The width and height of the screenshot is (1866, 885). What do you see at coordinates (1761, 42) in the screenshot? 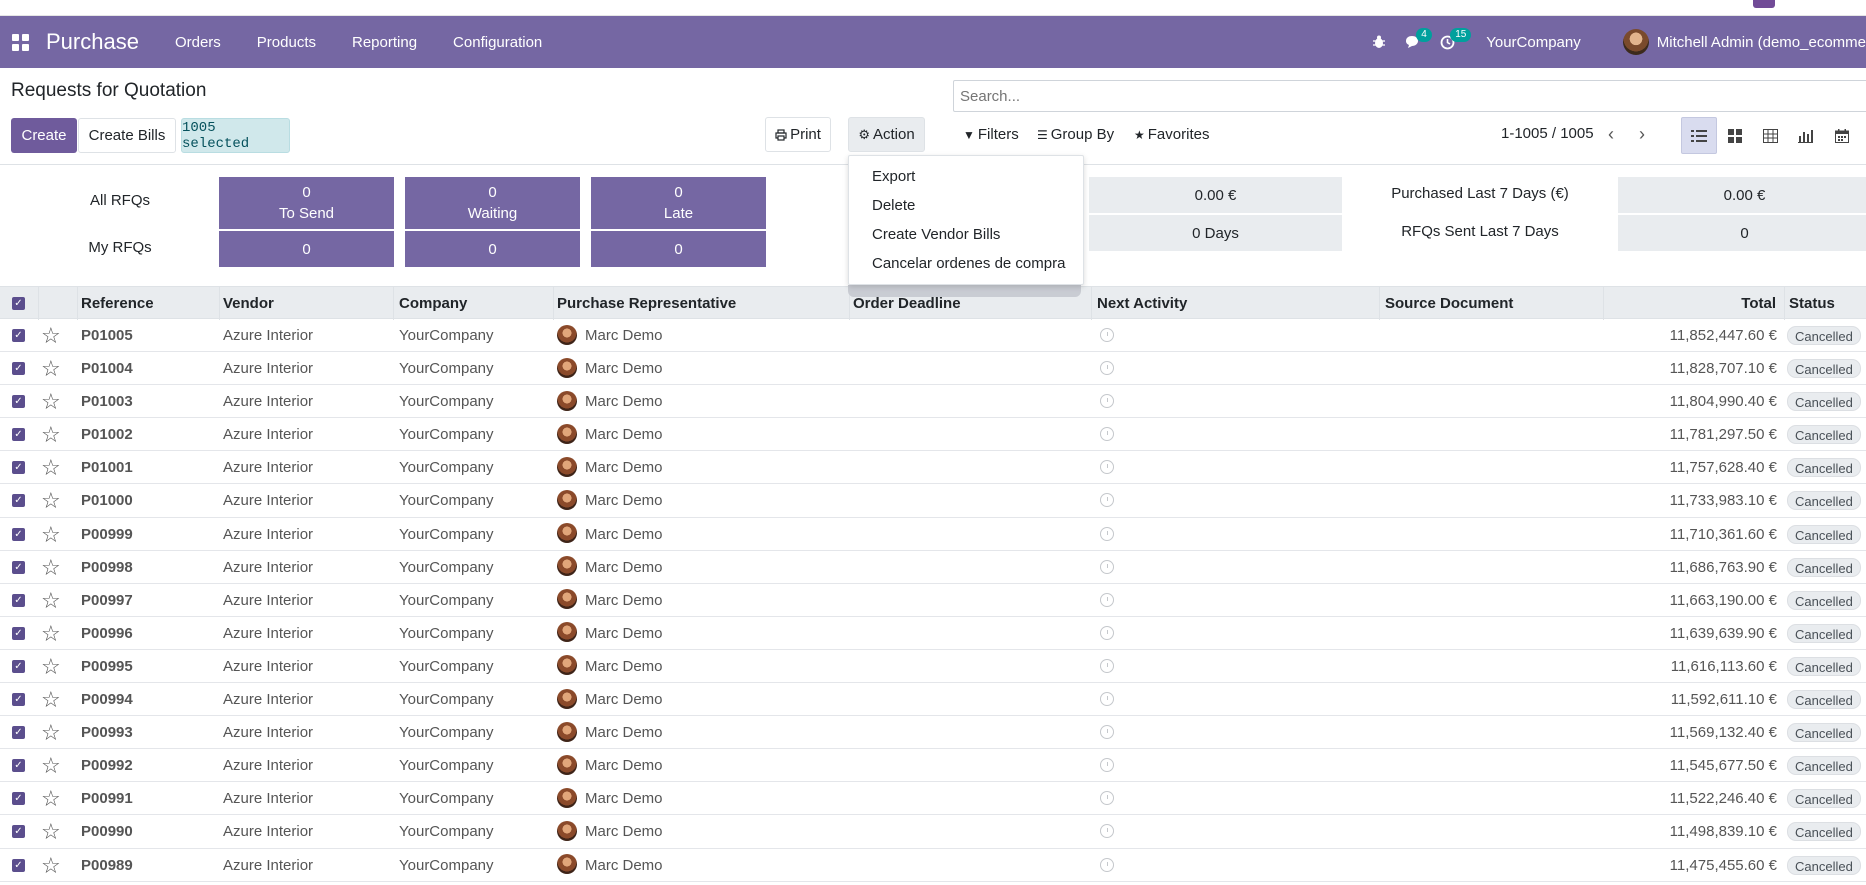
I see `user-menu: Mitchell Admin (demo_ecomme` at bounding box center [1761, 42].